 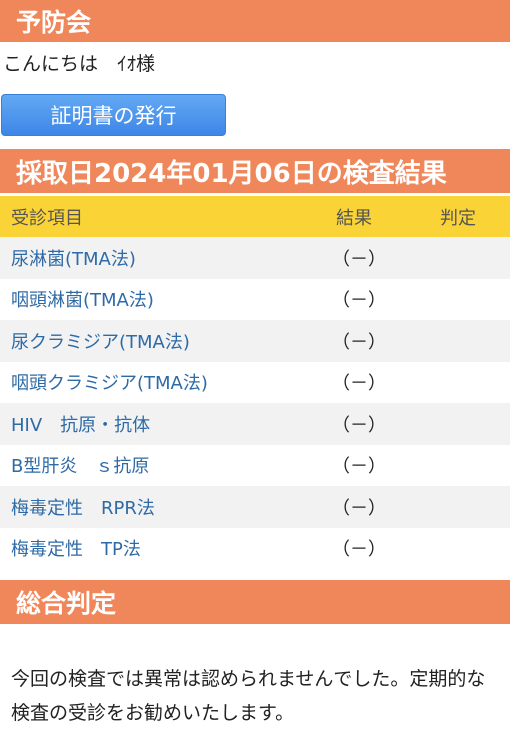 I want to click on greeting-text: こんにちは ｲｵ様, so click(x=79, y=64).